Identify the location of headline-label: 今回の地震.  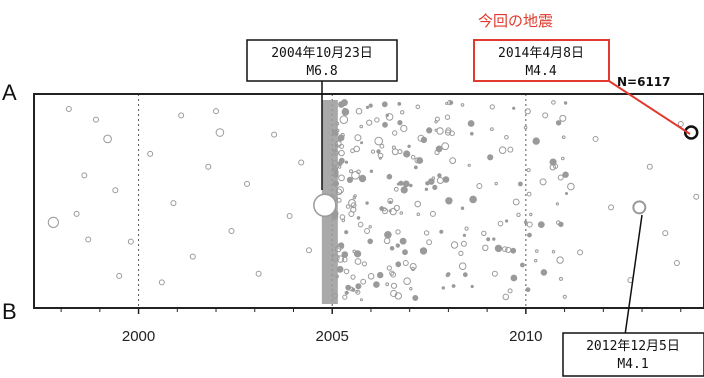
(515, 21).